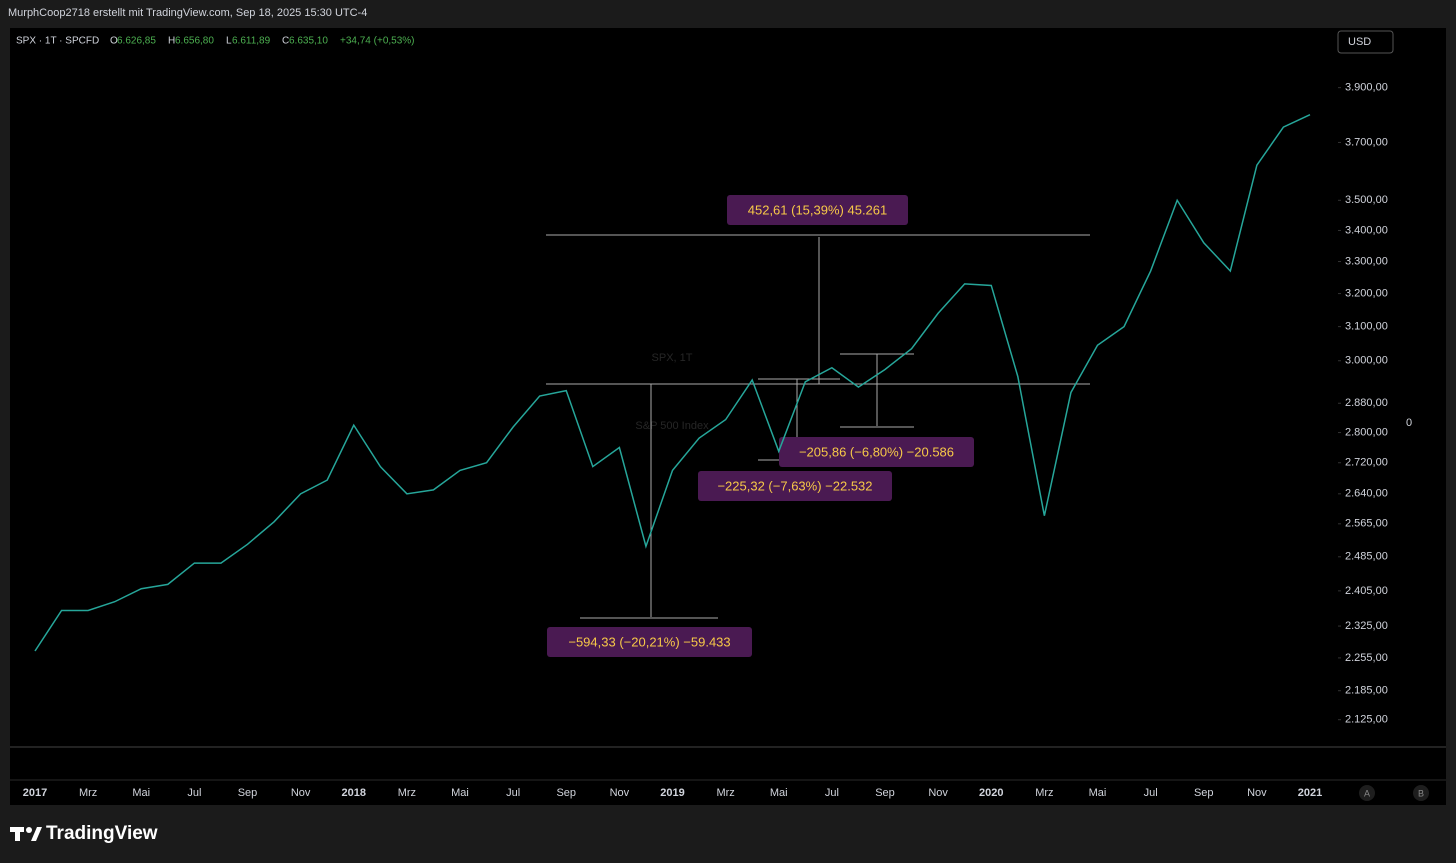  I want to click on legend-h-label: H, so click(171, 41).